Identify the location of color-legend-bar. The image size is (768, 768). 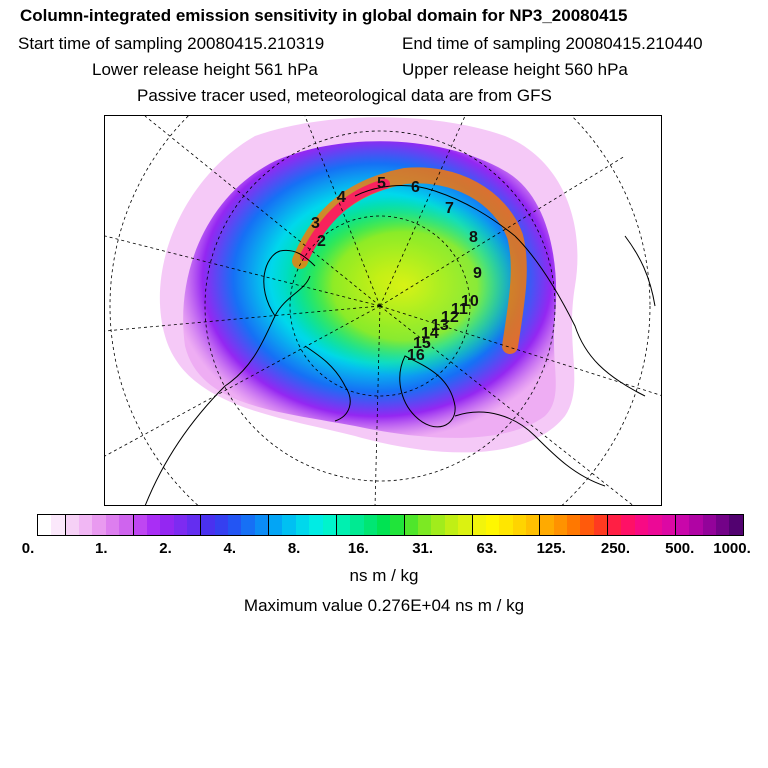
(390, 525).